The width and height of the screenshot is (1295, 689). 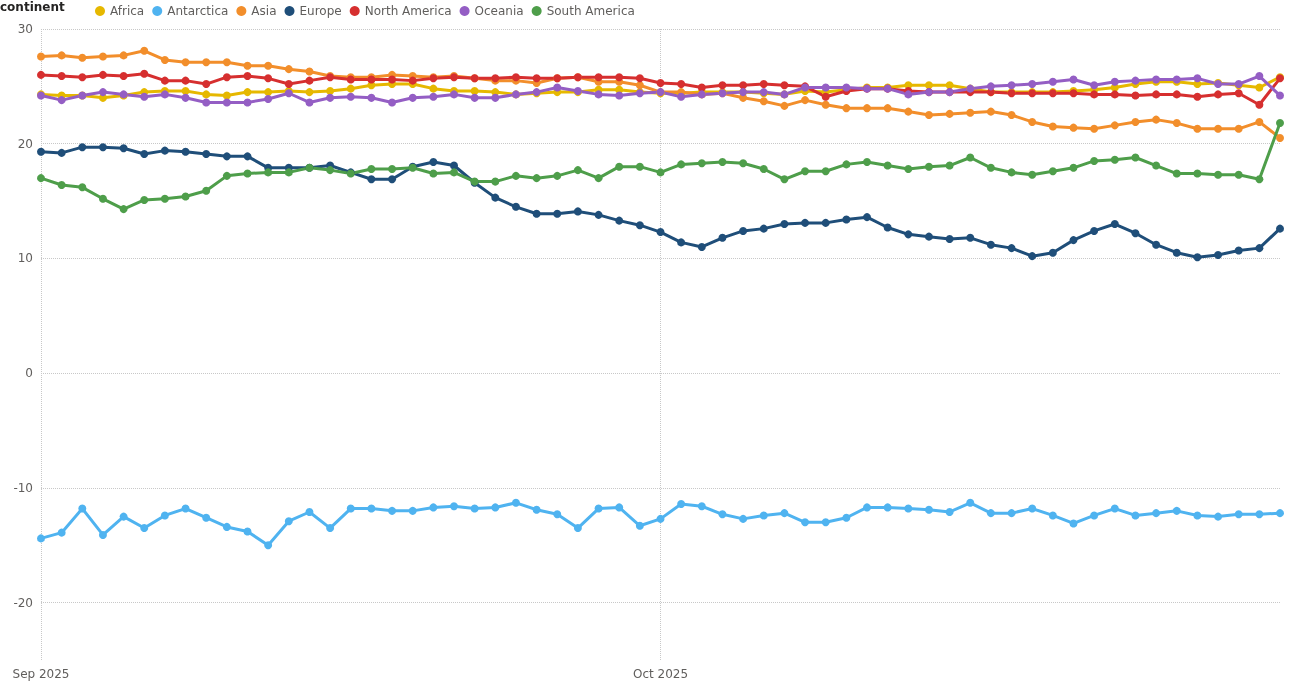 I want to click on y-tick-label: 30, so click(x=25, y=29).